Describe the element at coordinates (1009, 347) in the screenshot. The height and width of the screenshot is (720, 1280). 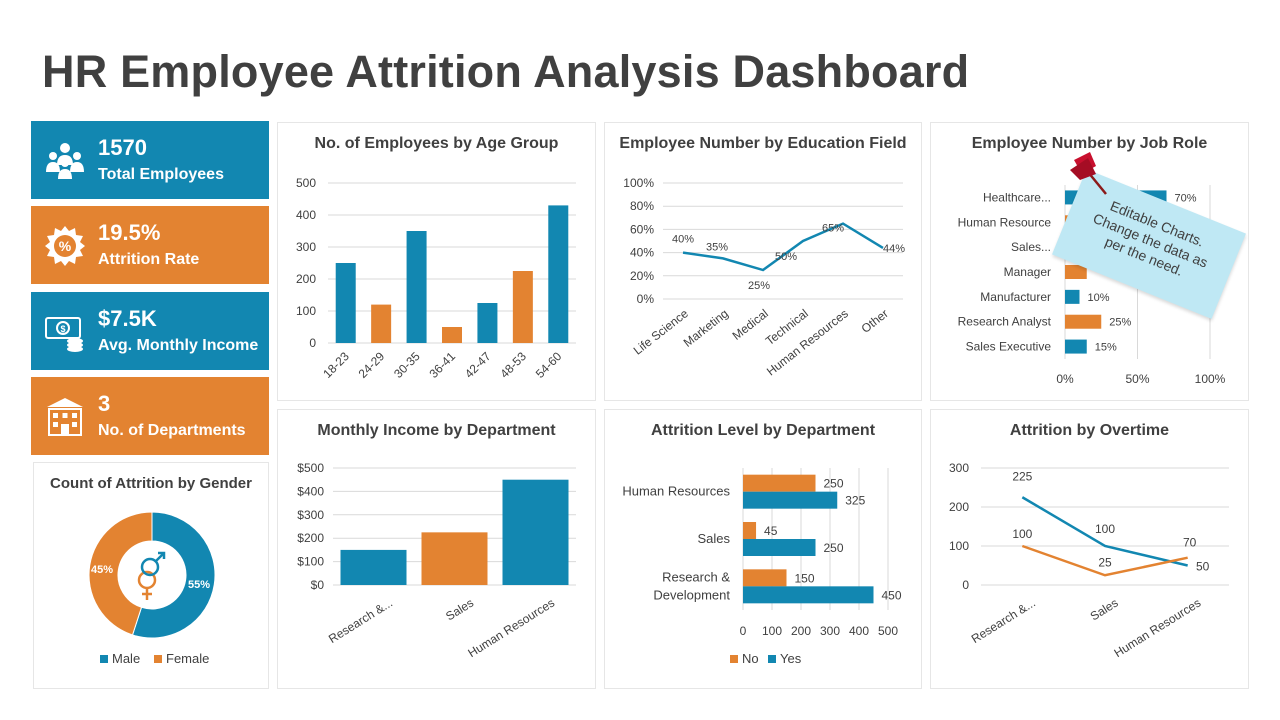
I see `y-tick-label: Sales Executive` at that location.